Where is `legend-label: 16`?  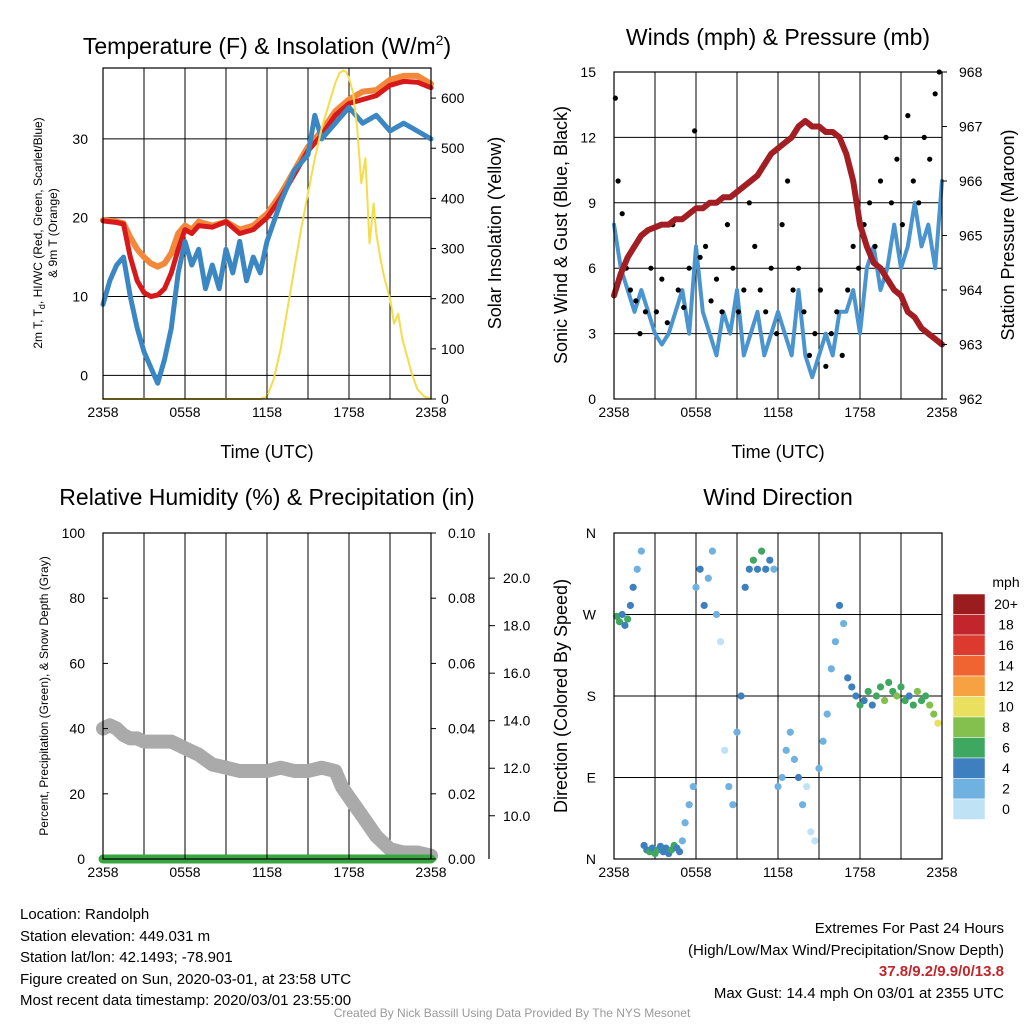 legend-label: 16 is located at coordinates (1006, 645).